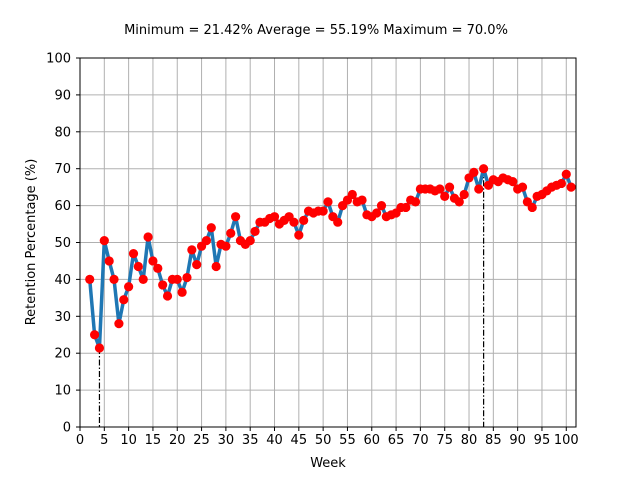 Image resolution: width=640 pixels, height=480 pixels. Describe the element at coordinates (128, 440) in the screenshot. I see `x-tick-label: 10` at that location.